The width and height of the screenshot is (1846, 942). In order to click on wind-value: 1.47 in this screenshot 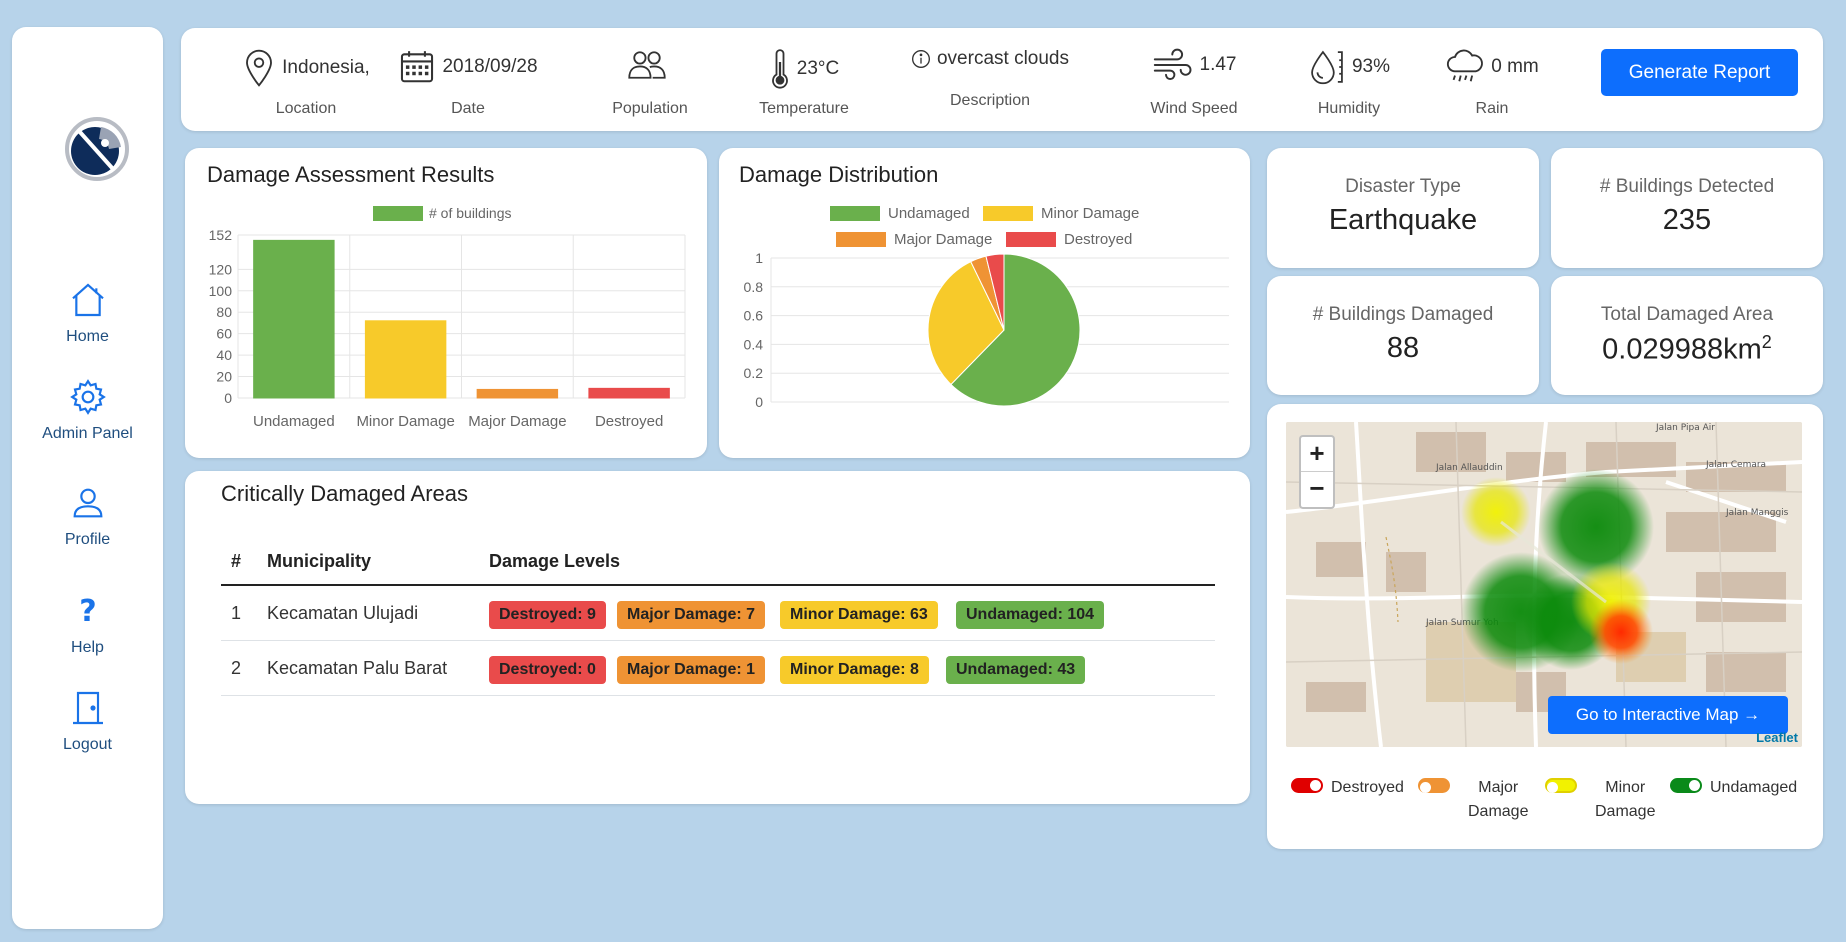, I will do `click(1218, 64)`.